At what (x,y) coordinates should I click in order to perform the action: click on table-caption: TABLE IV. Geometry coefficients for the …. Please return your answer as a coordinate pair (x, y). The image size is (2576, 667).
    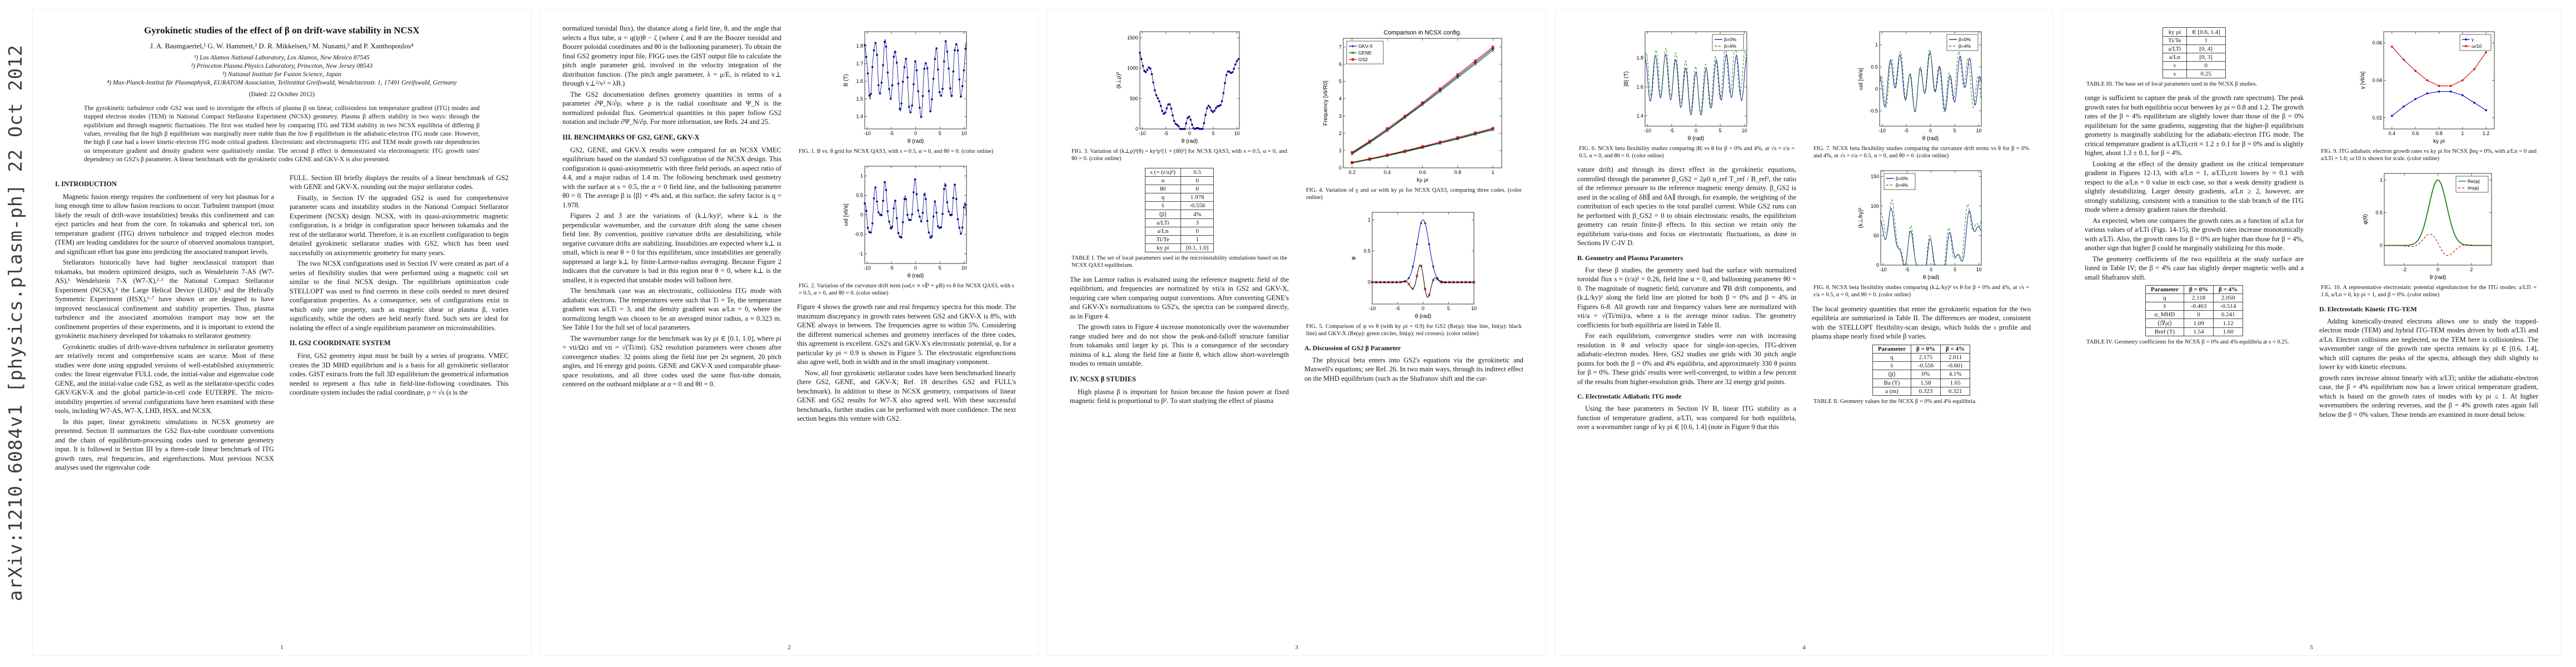
    Looking at the image, I should click on (2187, 342).